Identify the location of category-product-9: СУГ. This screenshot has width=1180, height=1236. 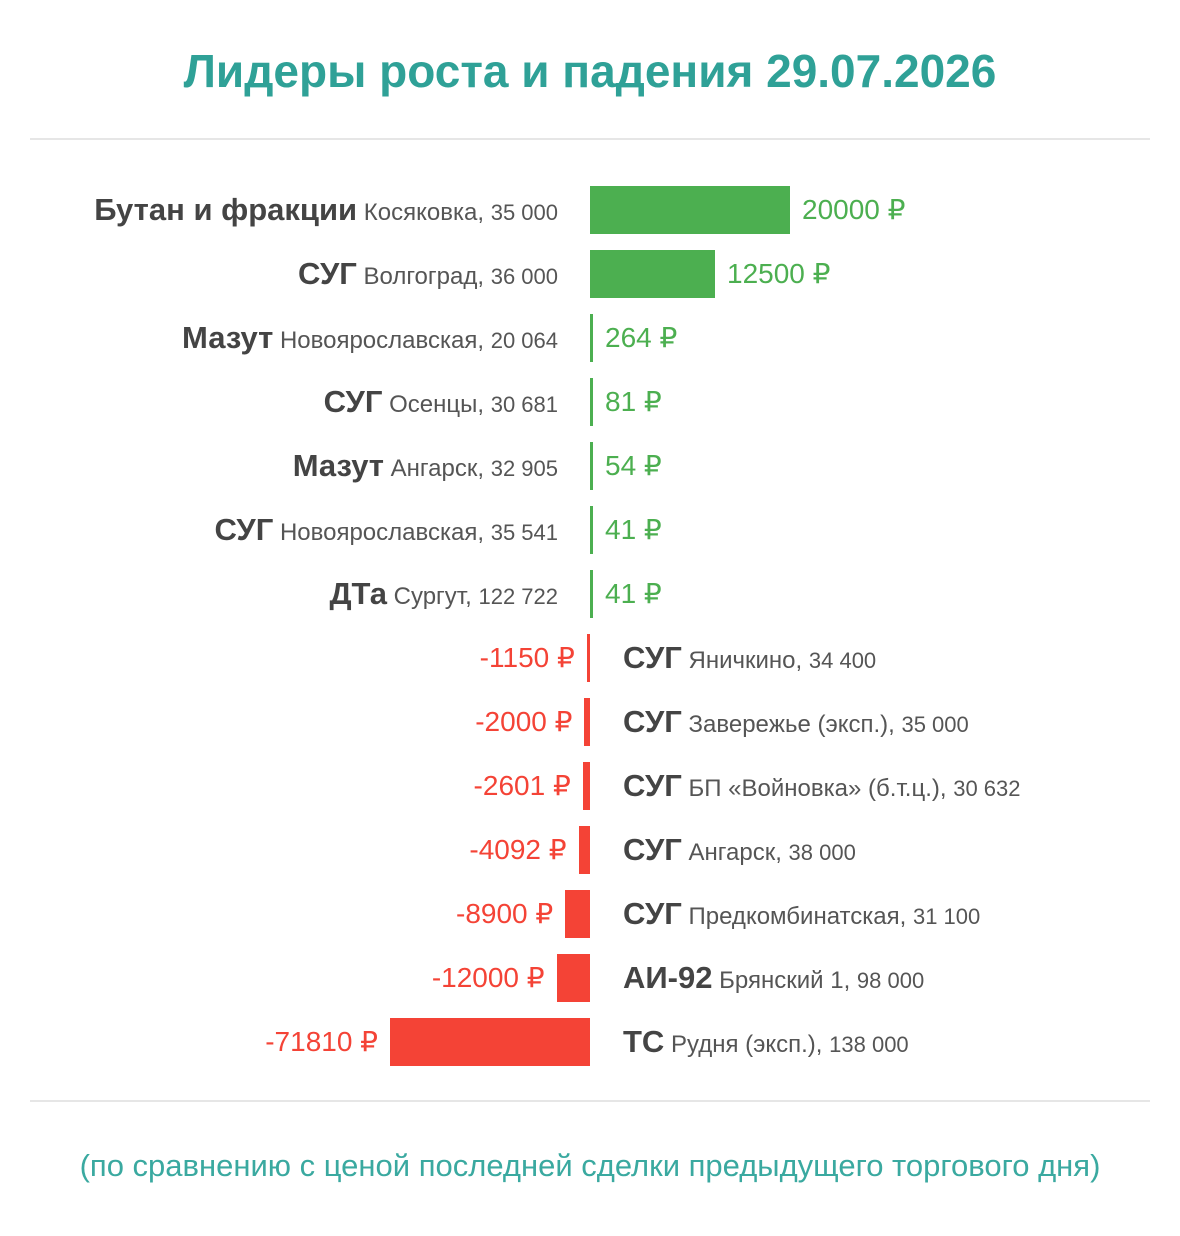
(652, 785).